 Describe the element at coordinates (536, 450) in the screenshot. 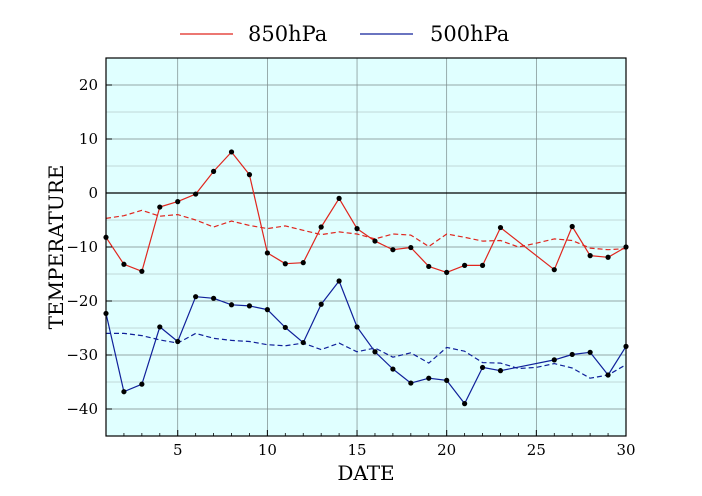

I see `x-tick-label: 25` at that location.